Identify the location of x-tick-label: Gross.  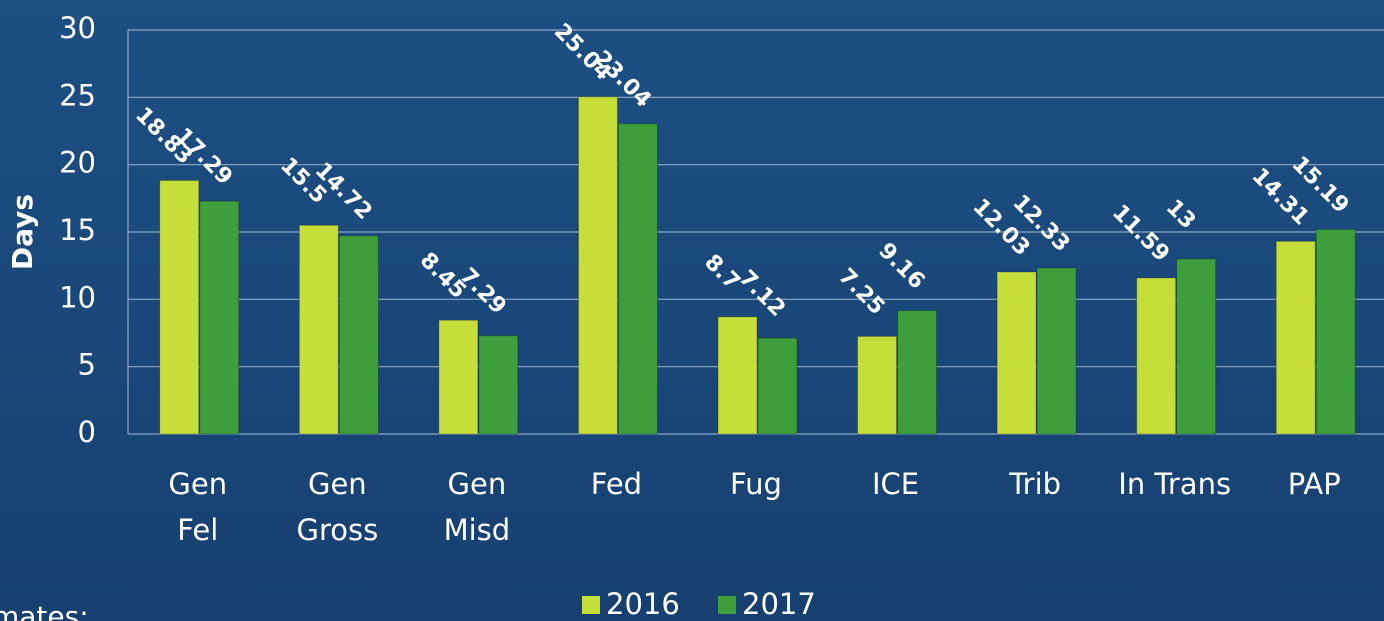
(337, 530).